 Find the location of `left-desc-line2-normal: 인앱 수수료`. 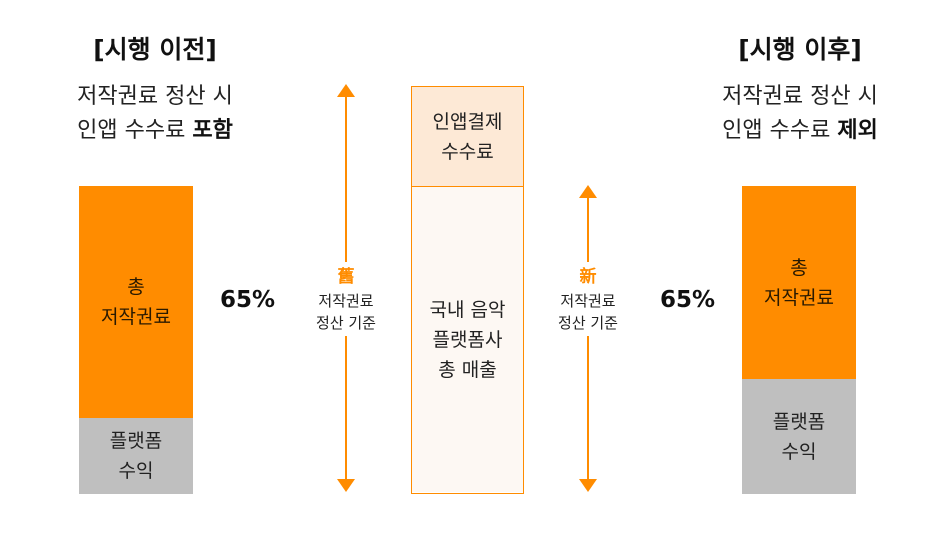

left-desc-line2-normal: 인앱 수수료 is located at coordinates (135, 130).